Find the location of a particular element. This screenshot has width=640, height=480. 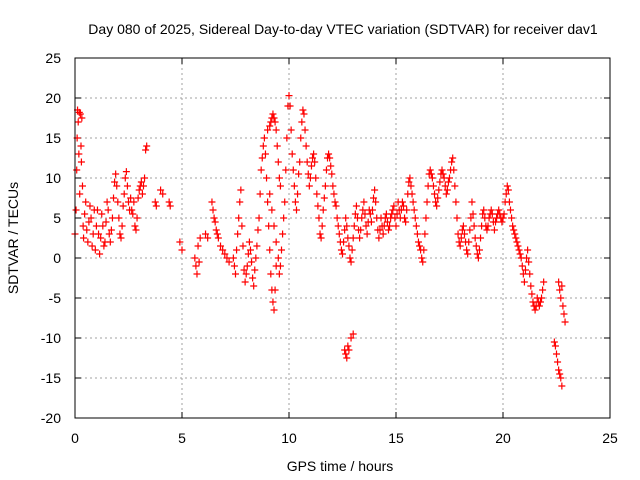

y-tick-label: 20 is located at coordinates (53, 98).